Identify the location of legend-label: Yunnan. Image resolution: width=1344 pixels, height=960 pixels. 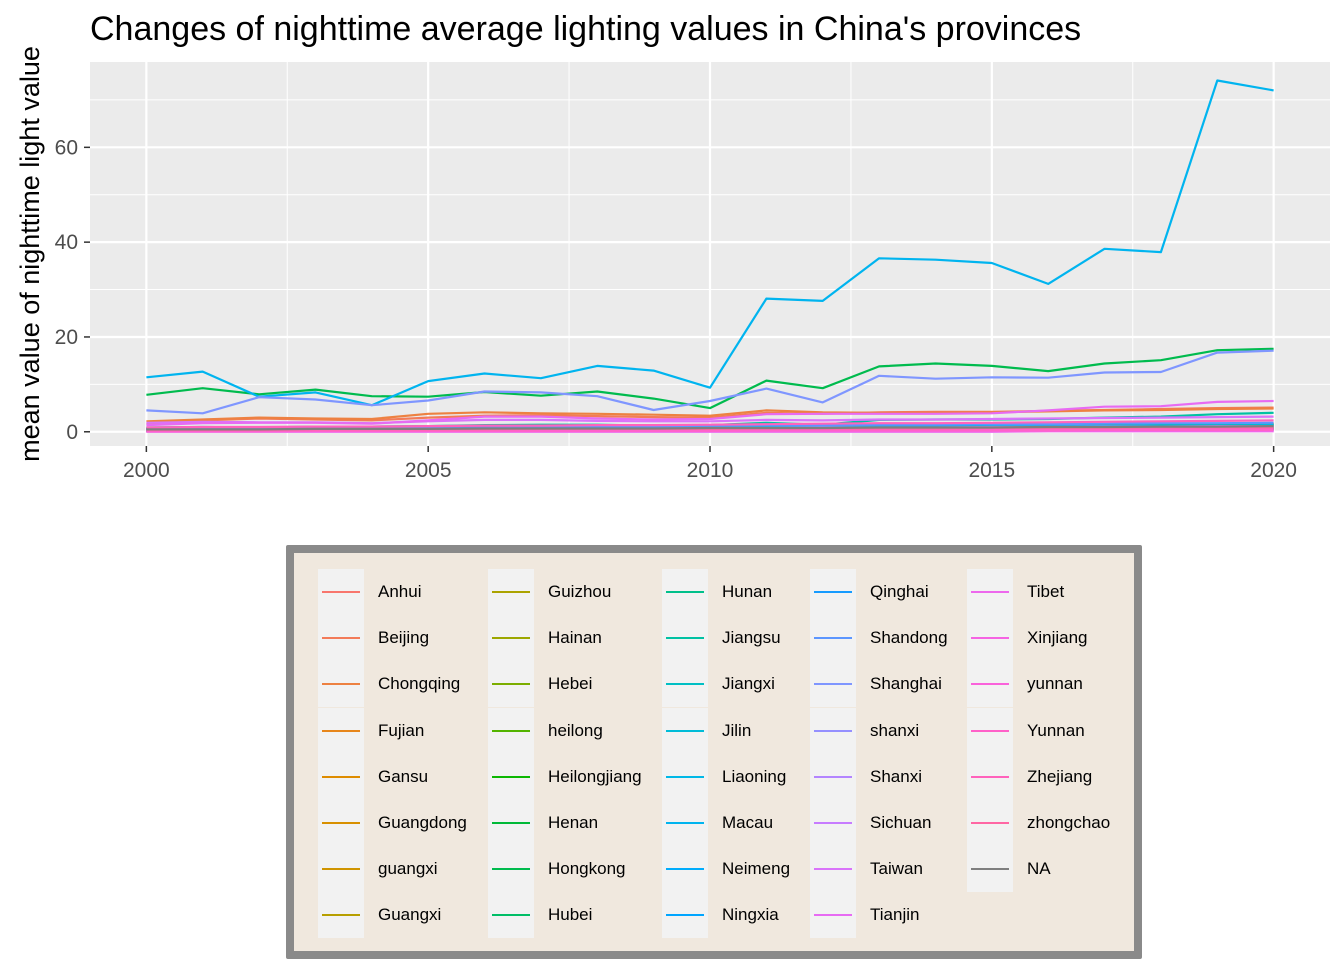
(1056, 730).